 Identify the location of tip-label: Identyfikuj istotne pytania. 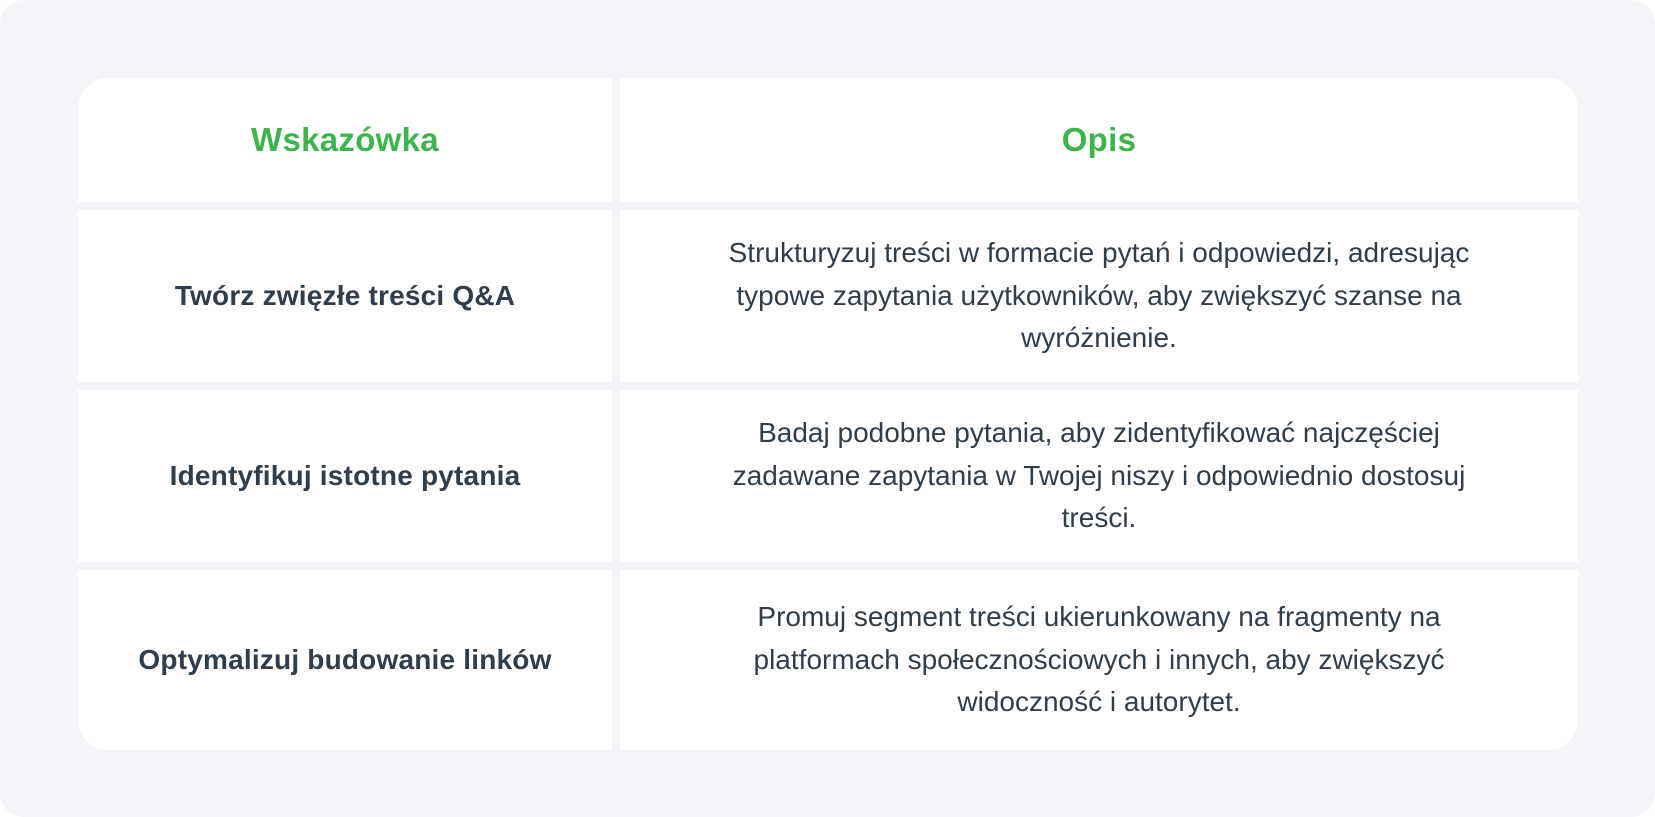
(345, 475).